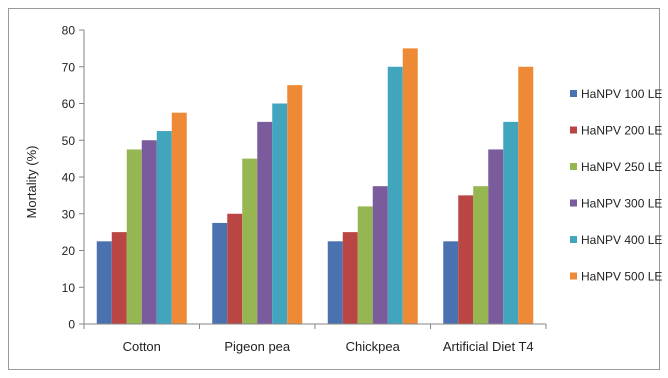 The height and width of the screenshot is (378, 668). Describe the element at coordinates (621, 167) in the screenshot. I see `legend-label: HaNPV 250 LE` at that location.